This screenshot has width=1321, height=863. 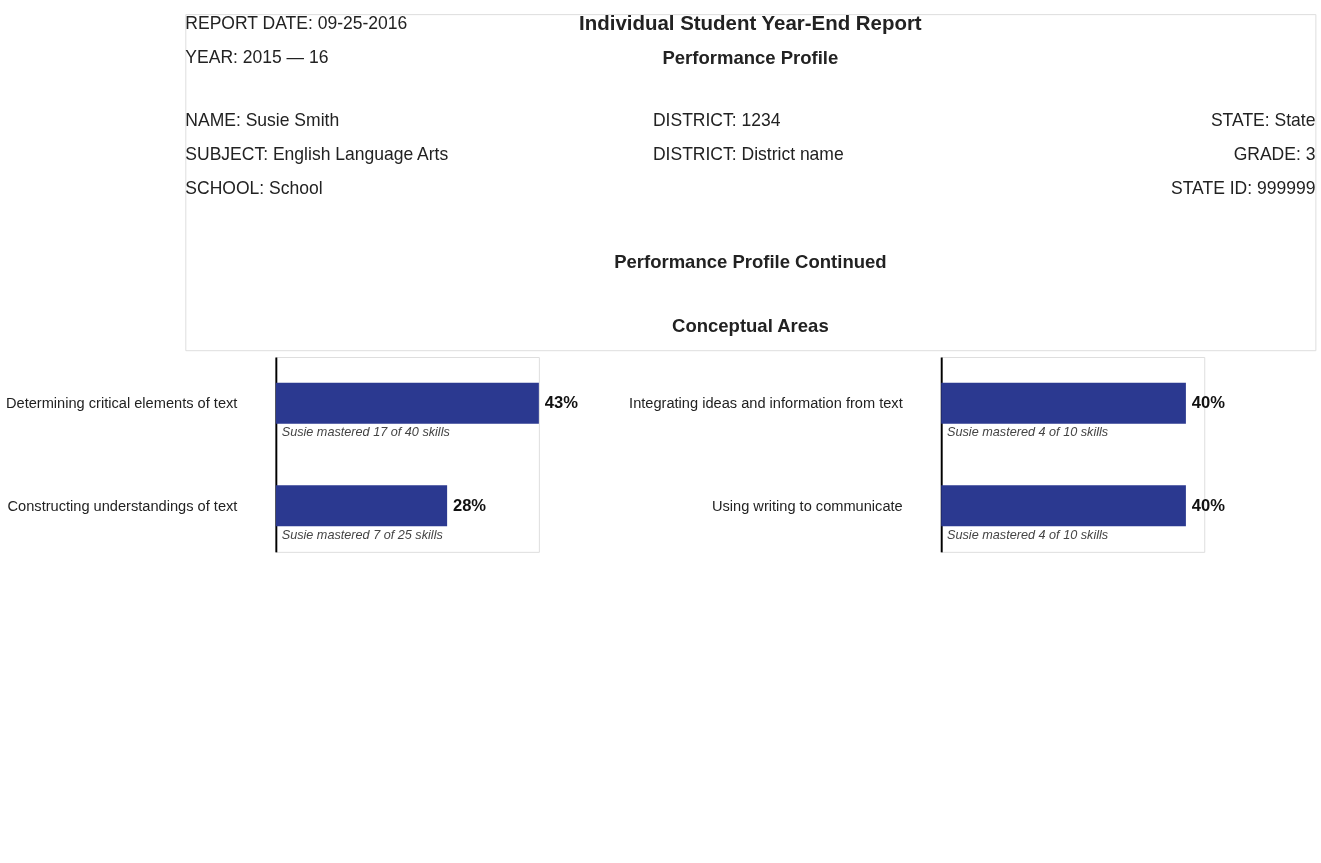 What do you see at coordinates (121, 403) in the screenshot?
I see `y-tick-label: Determining critical elements of text` at bounding box center [121, 403].